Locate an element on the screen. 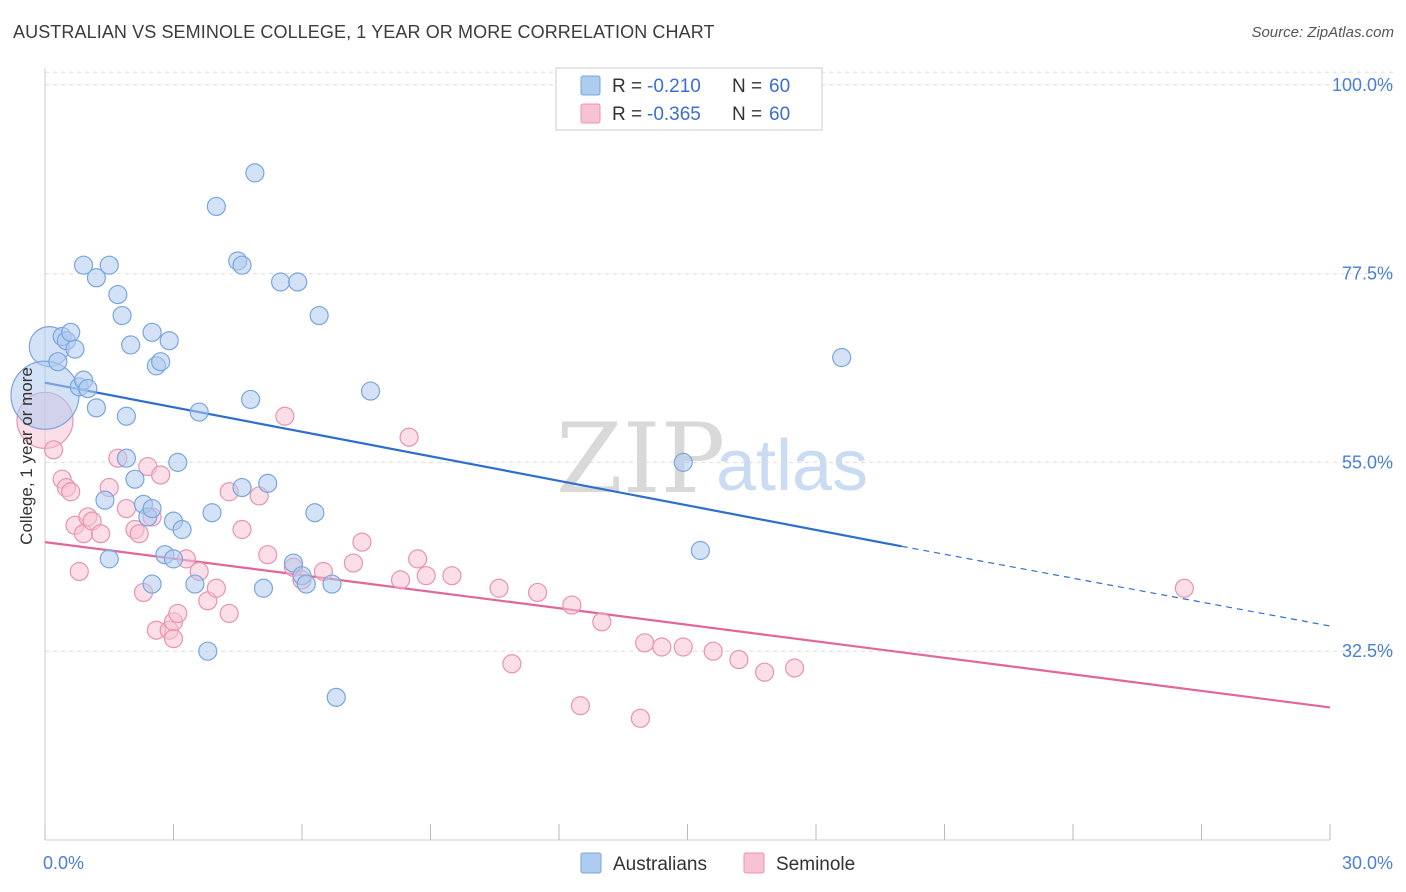 The image size is (1406, 892). bottom-legend-label-seminole: Seminole is located at coordinates (815, 864).